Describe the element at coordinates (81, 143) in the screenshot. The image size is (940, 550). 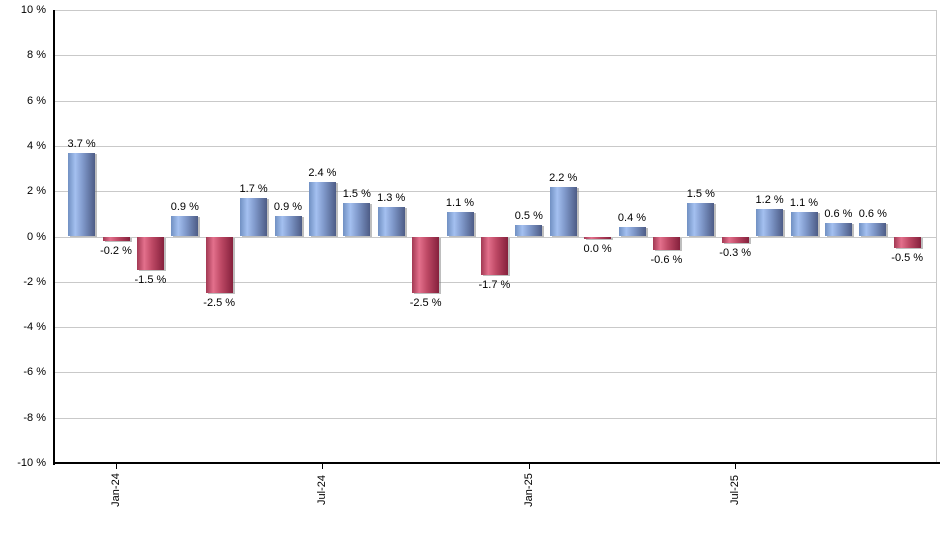
I see `bar-value-label: 3.7 %` at that location.